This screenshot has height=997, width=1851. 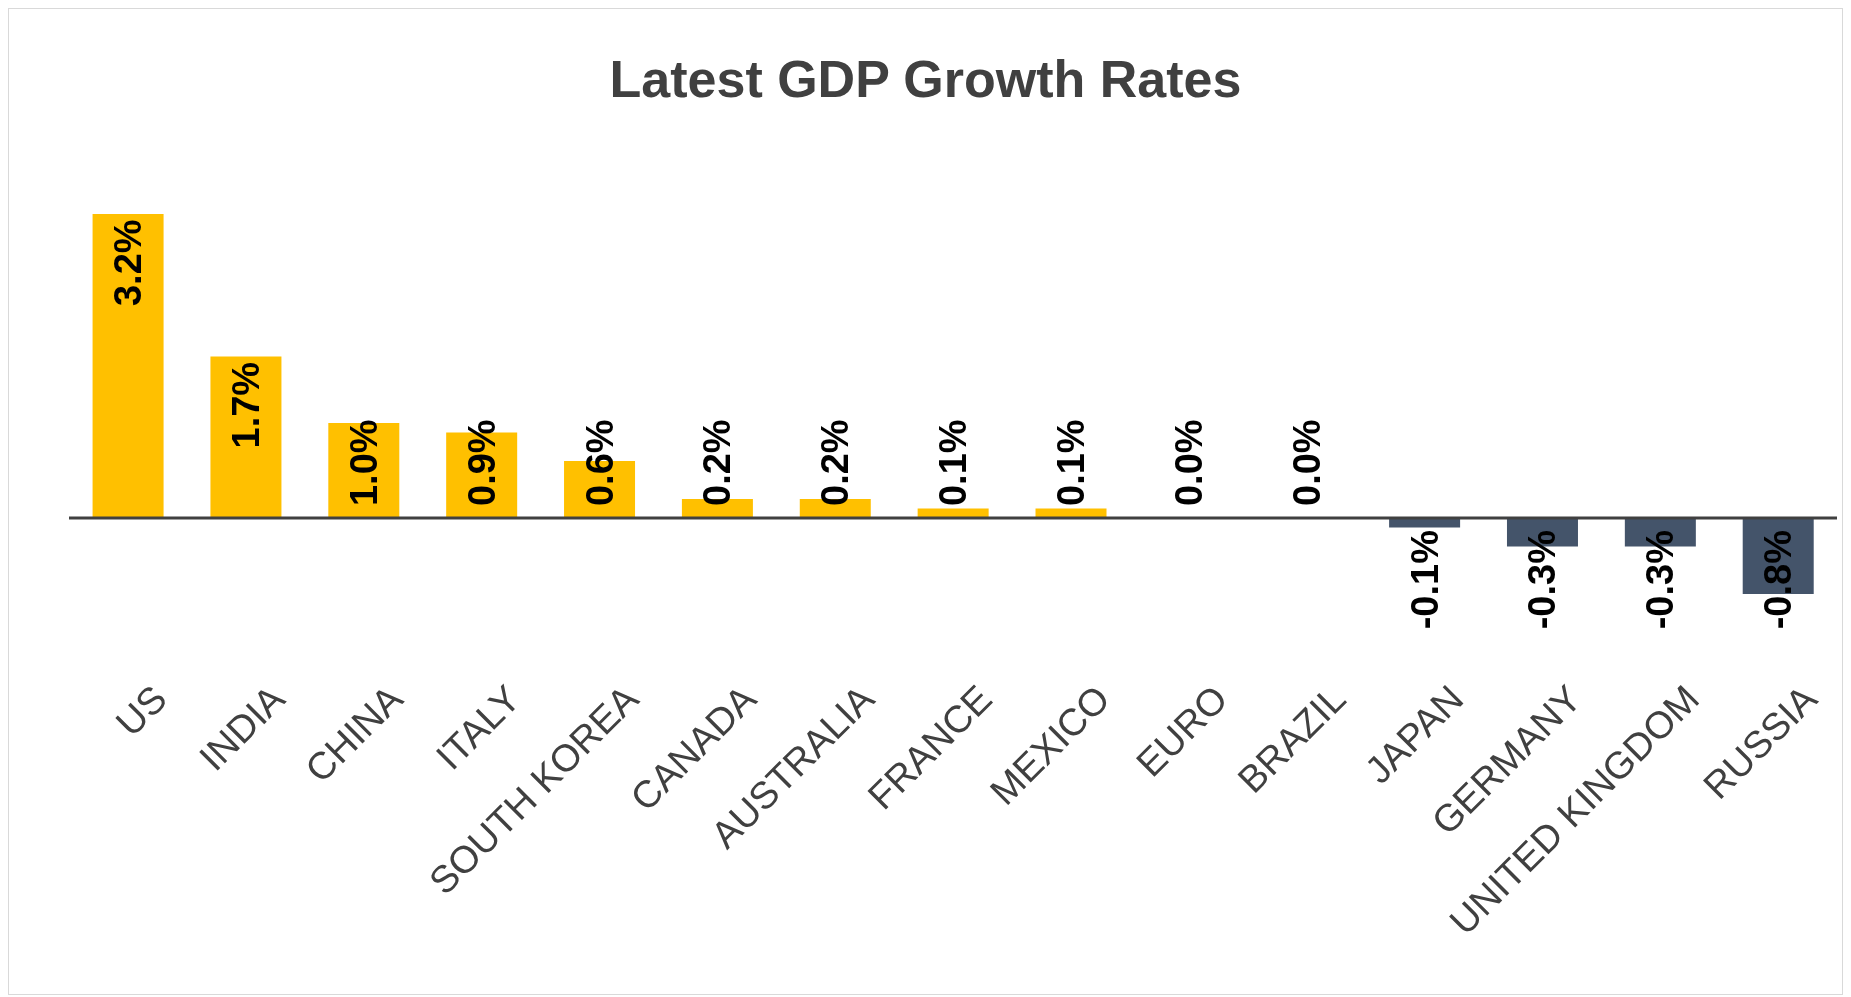 What do you see at coordinates (481, 462) in the screenshot?
I see `data-label: 0.9%` at bounding box center [481, 462].